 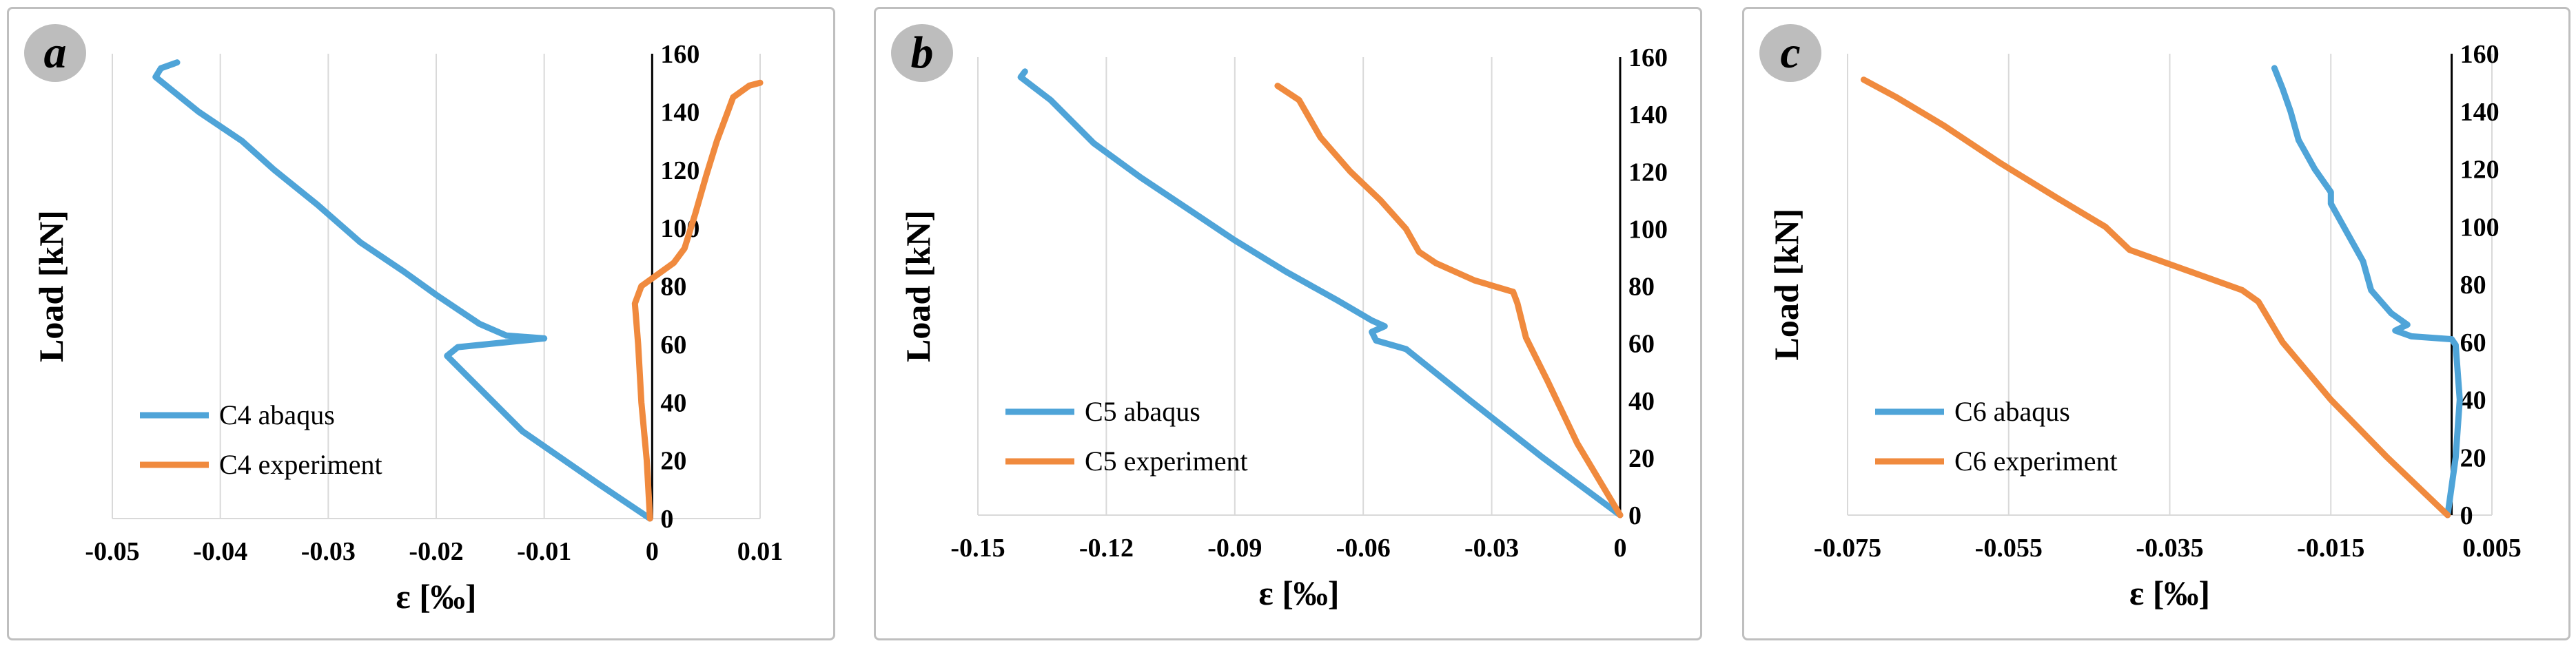 What do you see at coordinates (112, 551) in the screenshot?
I see `x-tick-label: -0.05` at bounding box center [112, 551].